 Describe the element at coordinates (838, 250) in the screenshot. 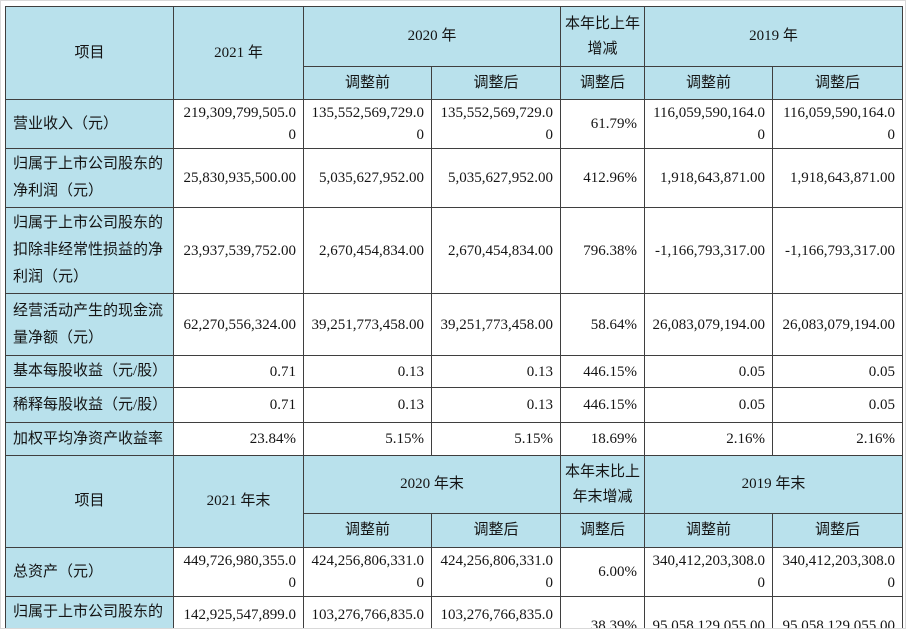

I see `cell-2019-post: -1,166,793,317.00` at that location.